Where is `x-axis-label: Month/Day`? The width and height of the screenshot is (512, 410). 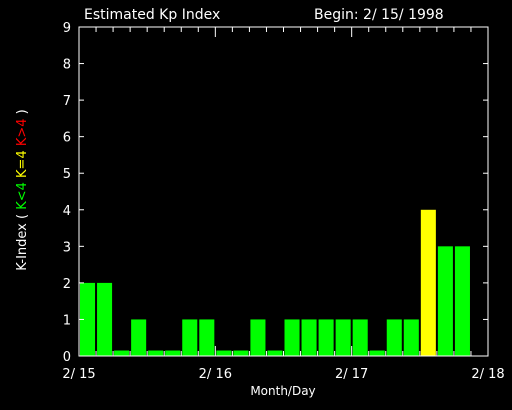 x-axis-label: Month/Day is located at coordinates (282, 391).